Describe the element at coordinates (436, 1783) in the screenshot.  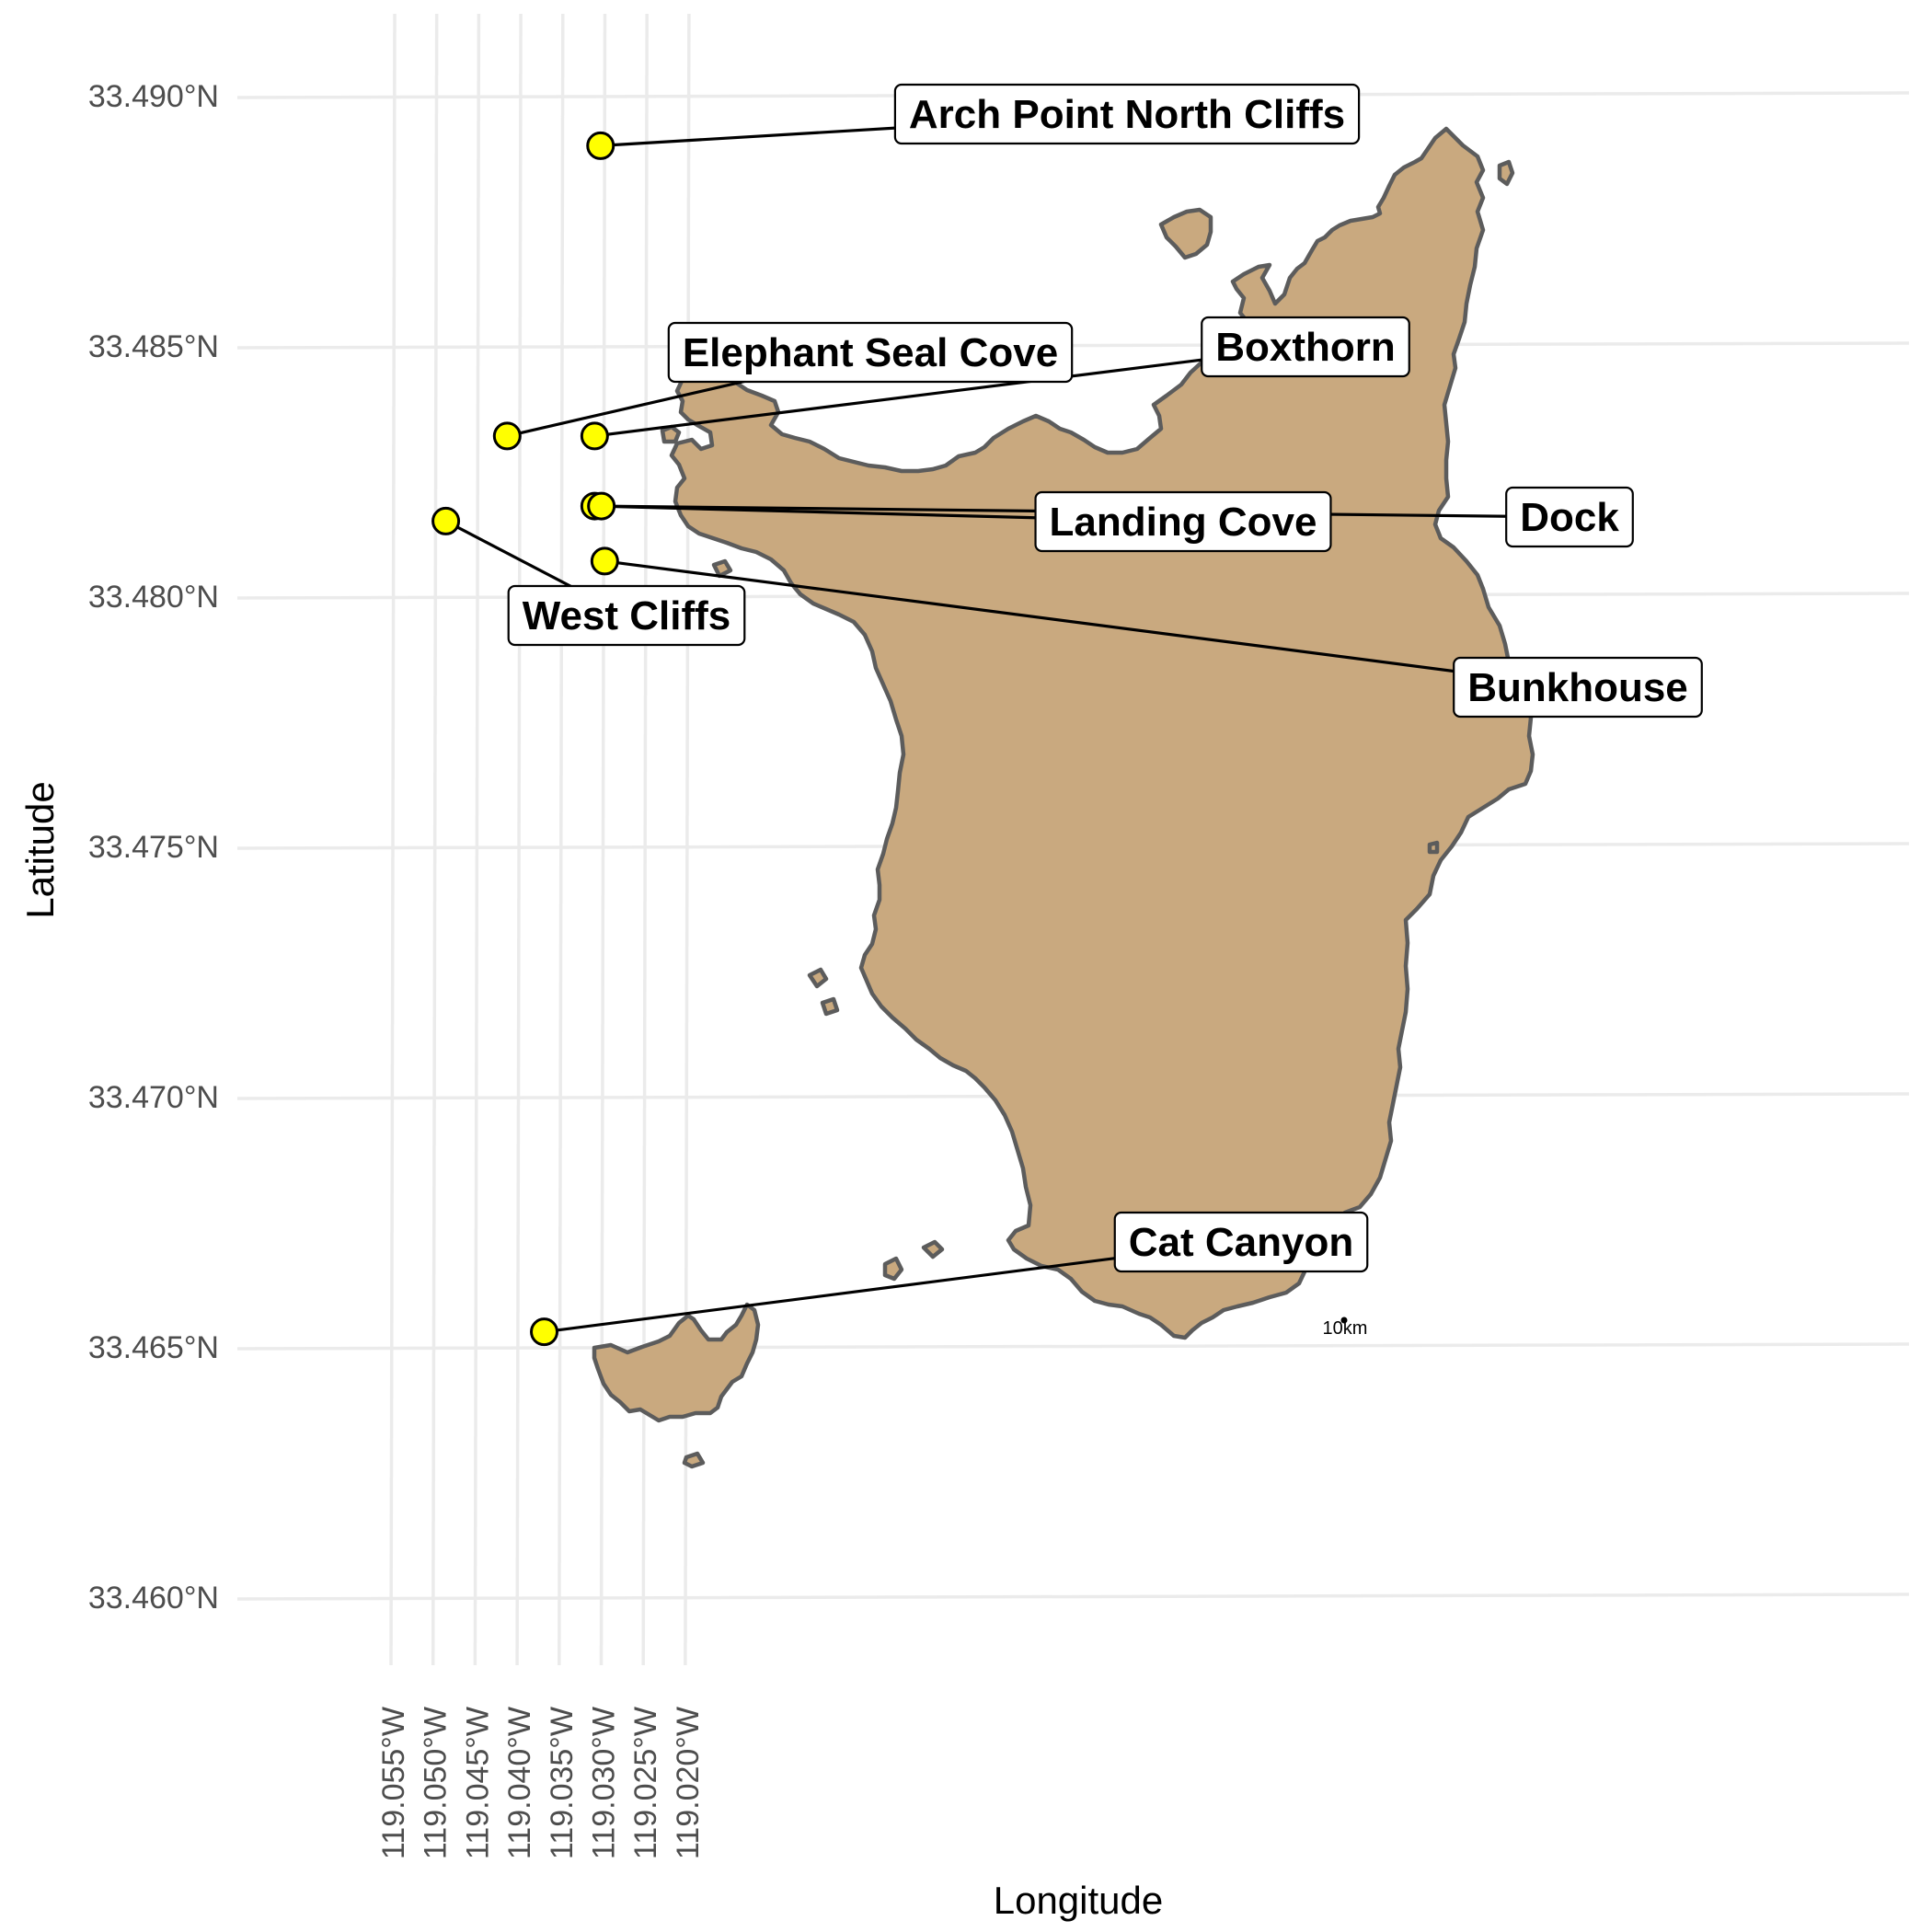
I see `x-tick-label: 119.050°W` at that location.